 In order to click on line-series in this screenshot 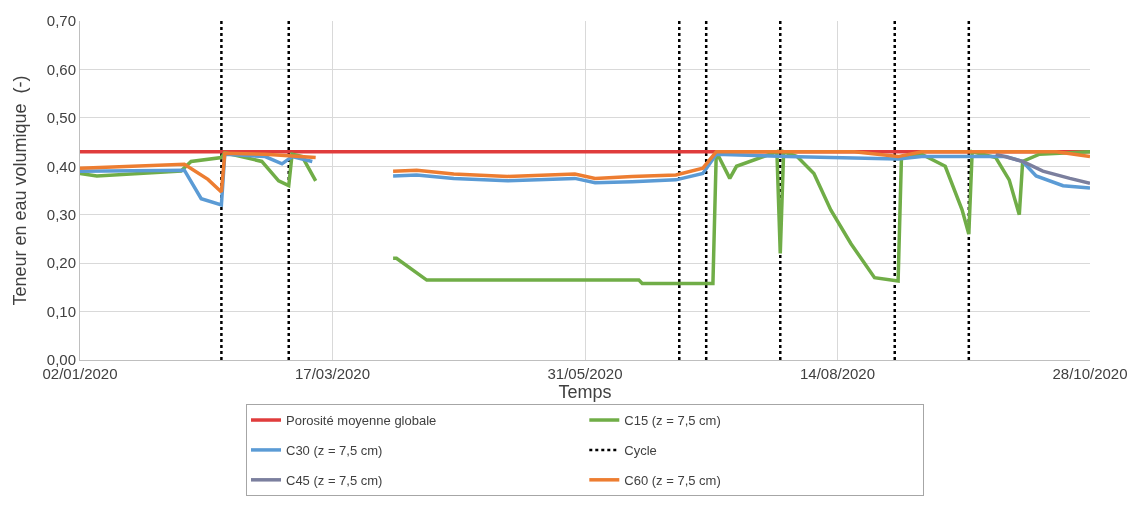, I will do `click(1041, 168)`.